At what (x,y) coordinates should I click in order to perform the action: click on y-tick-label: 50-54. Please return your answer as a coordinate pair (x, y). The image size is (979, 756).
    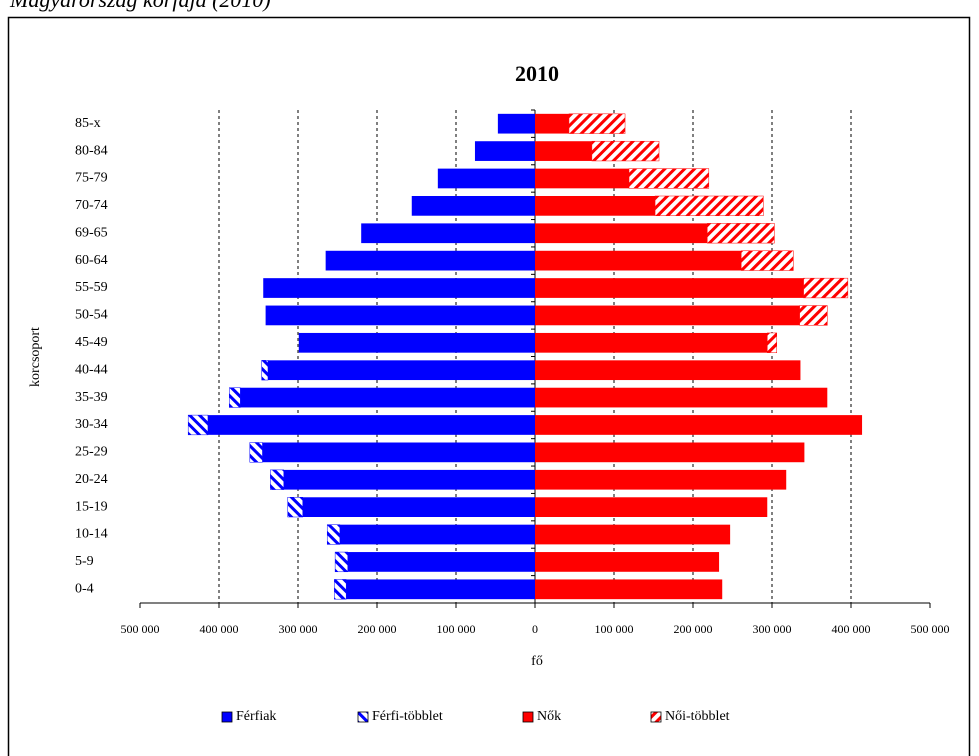
    Looking at the image, I should click on (91, 315).